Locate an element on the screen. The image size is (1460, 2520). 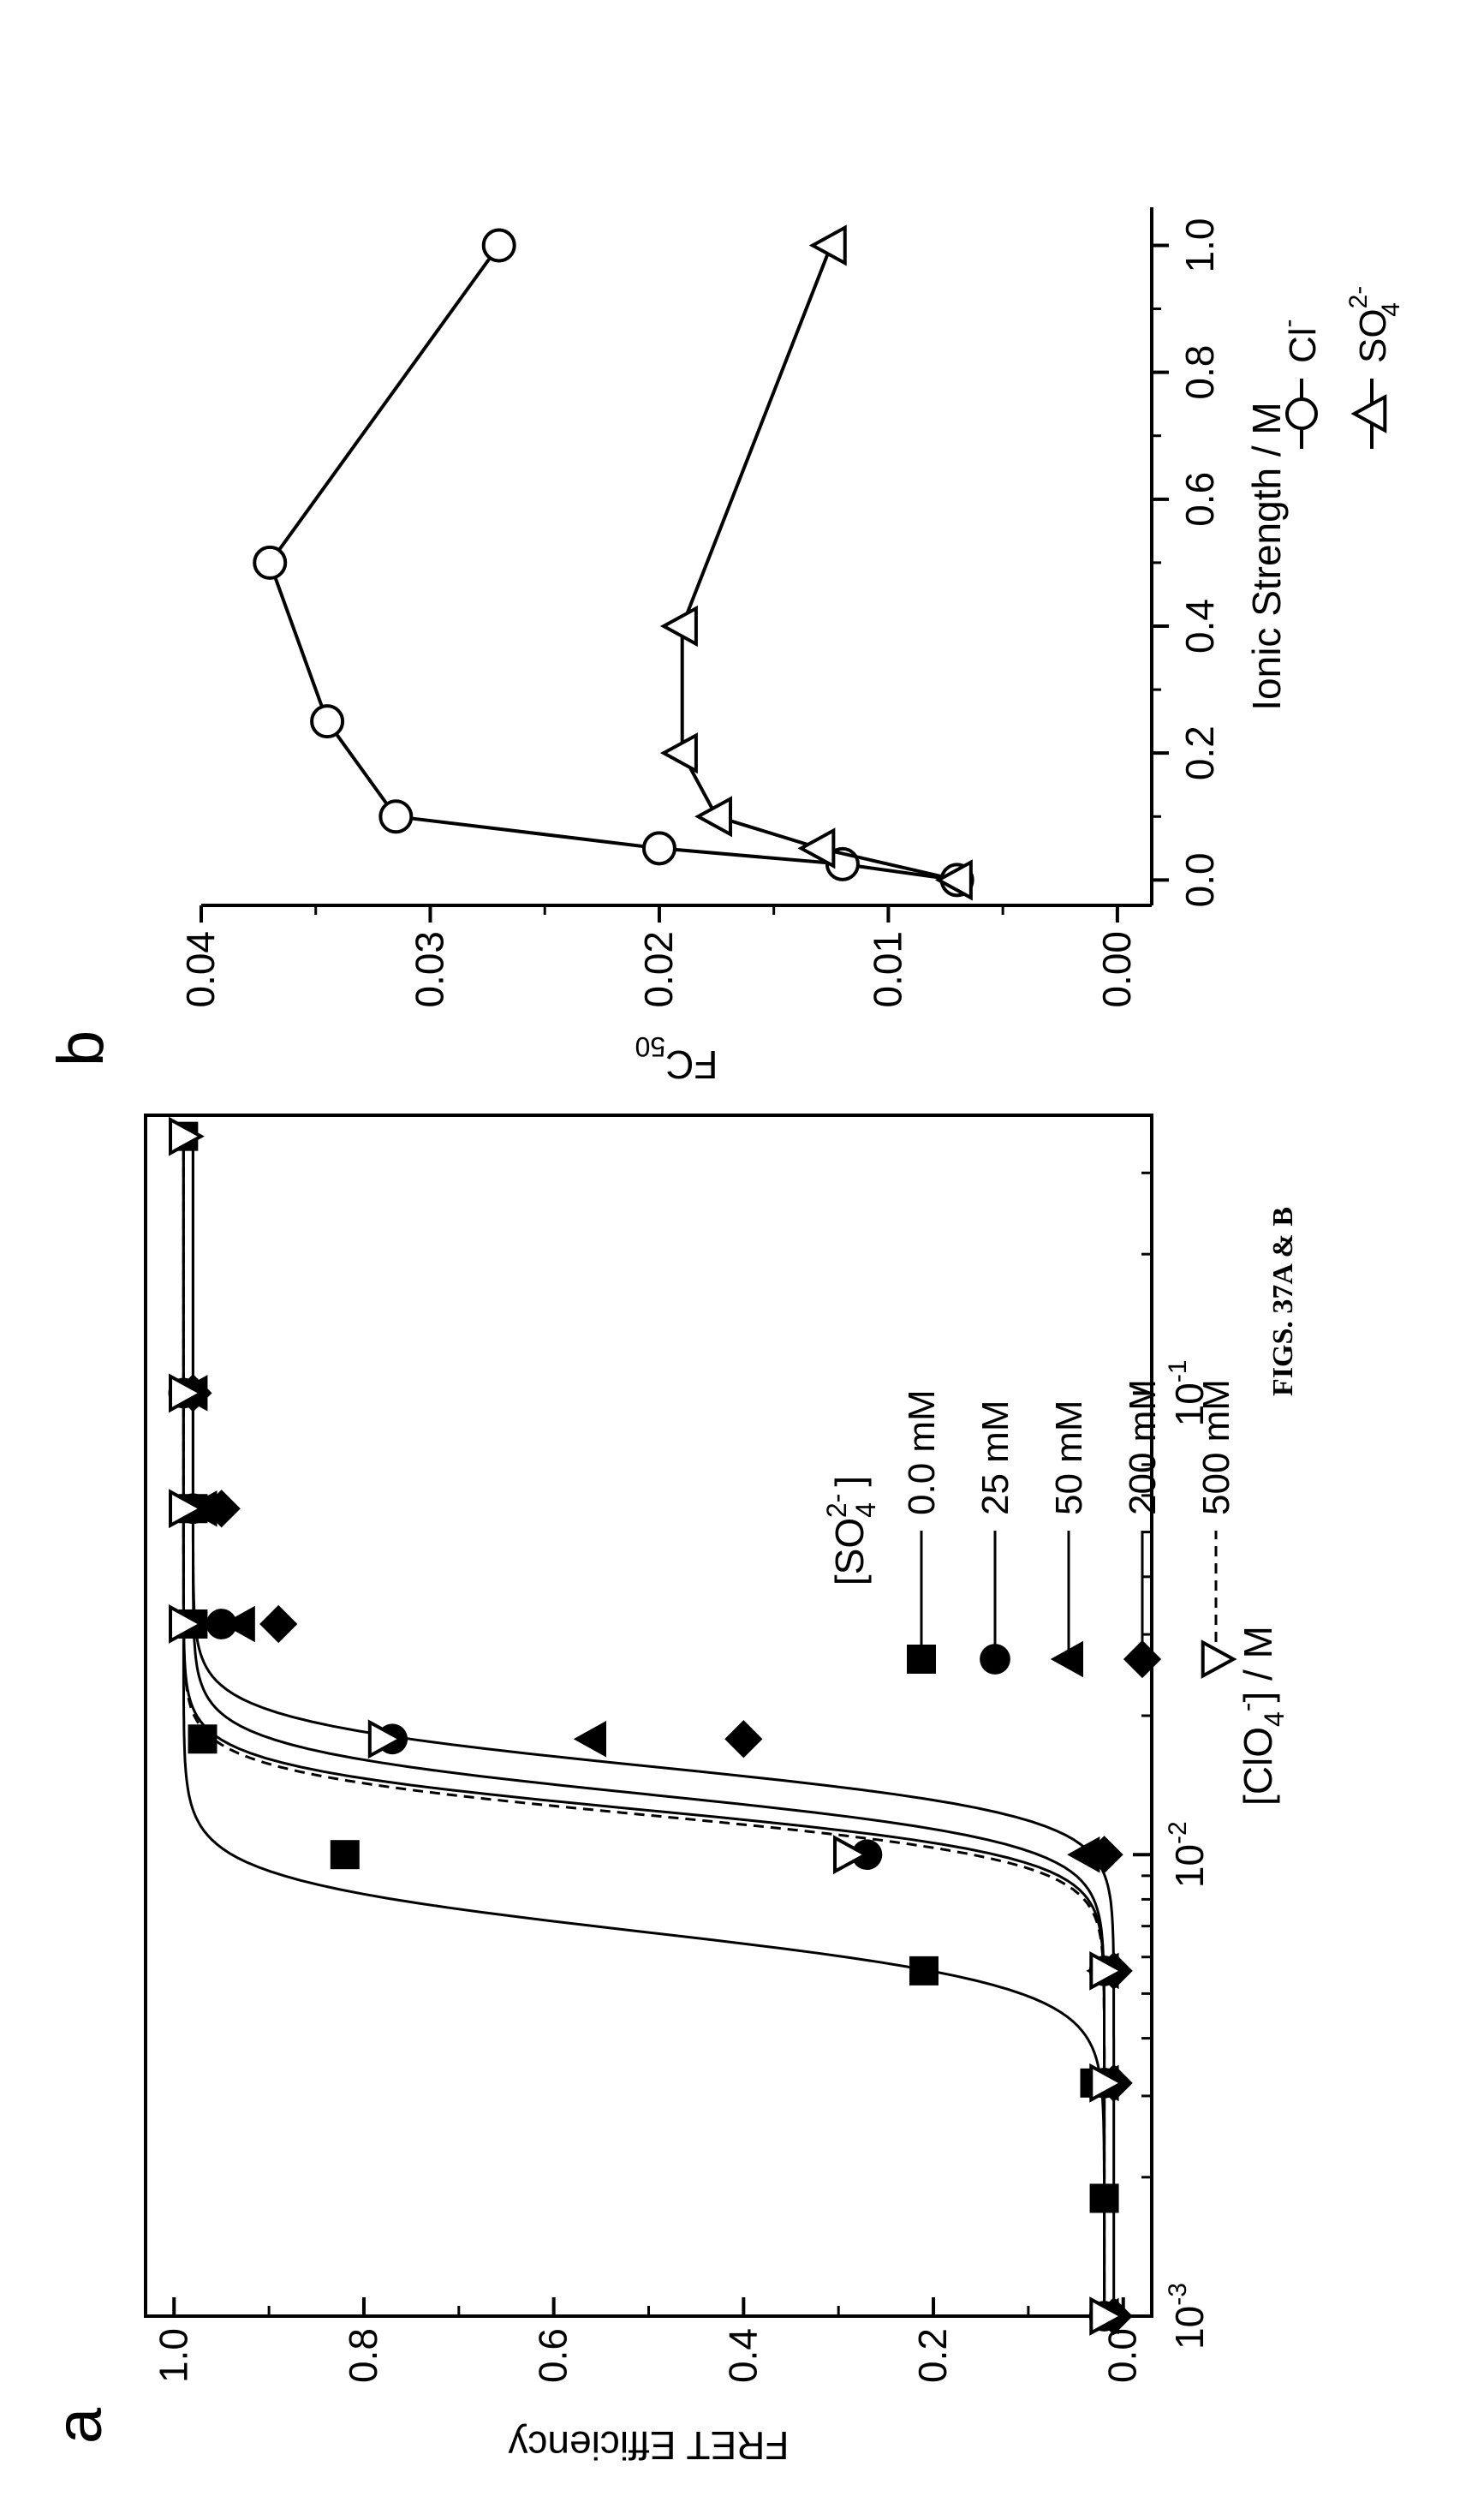
legend-label-b-main-0: Cl is located at coordinates (1303, 345).